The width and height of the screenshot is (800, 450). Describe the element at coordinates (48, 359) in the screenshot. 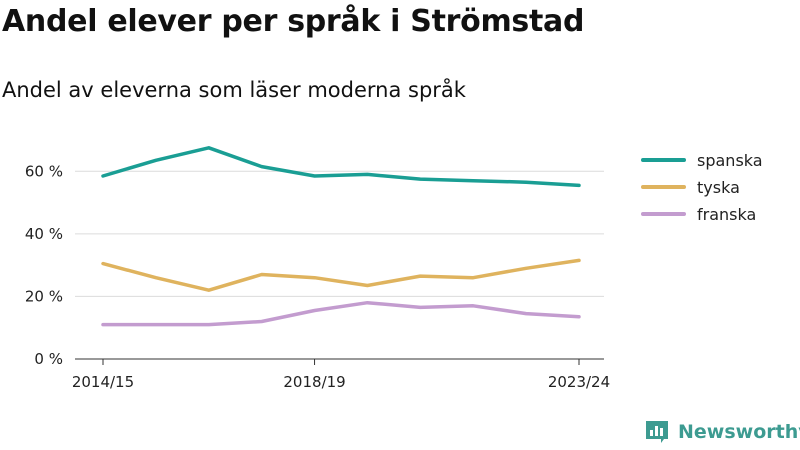

I see `y-tick-label: 0 %` at that location.